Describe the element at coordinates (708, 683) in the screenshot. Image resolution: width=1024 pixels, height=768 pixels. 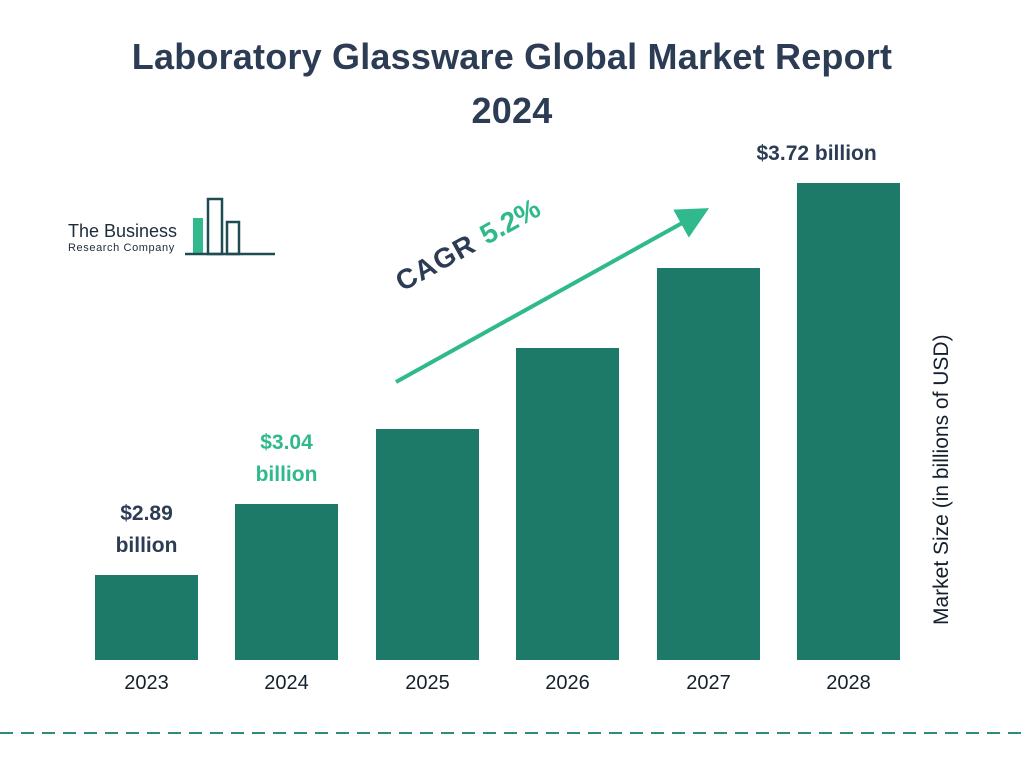
I see `x-tick-2027: 2027` at that location.